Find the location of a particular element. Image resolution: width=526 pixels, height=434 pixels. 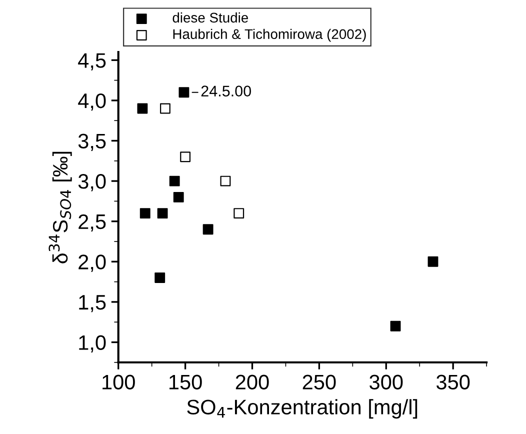

y-tick-label: 2,0 is located at coordinates (92, 263).